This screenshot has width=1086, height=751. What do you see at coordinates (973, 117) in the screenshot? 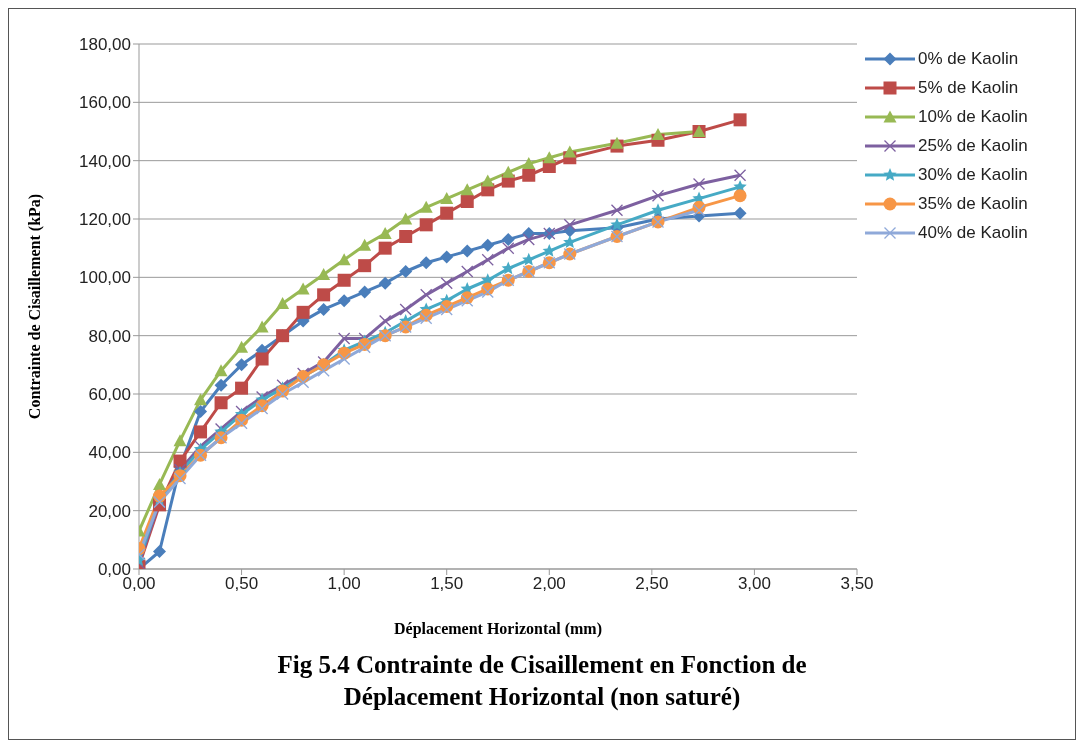
I see `legend-label: 10% de Kaolin` at bounding box center [973, 117].